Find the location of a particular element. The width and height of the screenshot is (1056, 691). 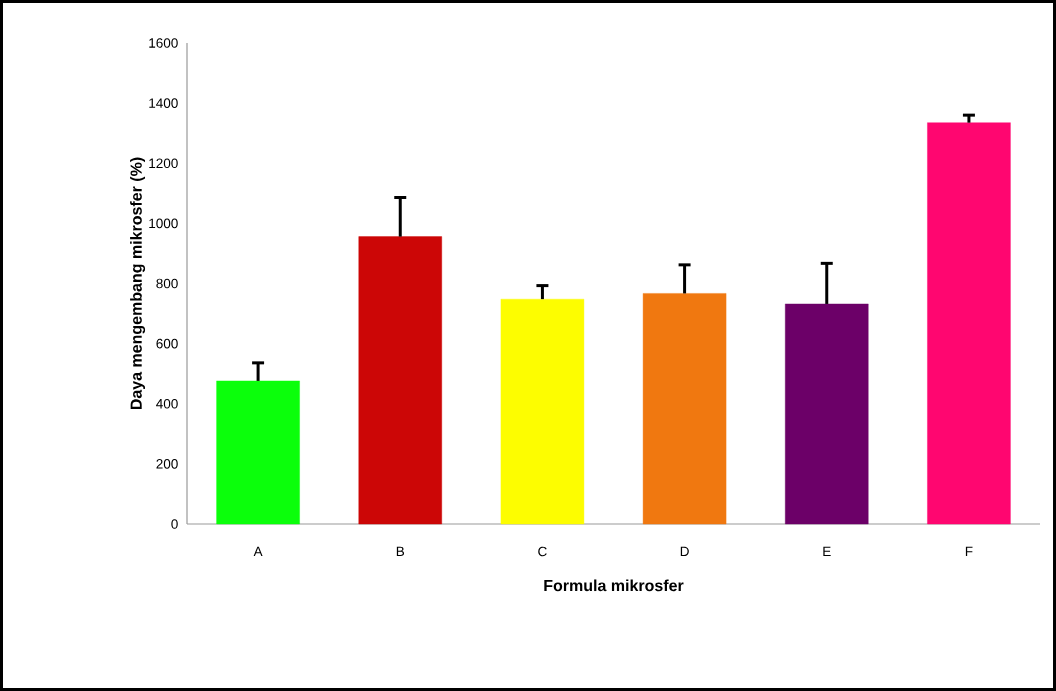

y-tick-label: 800 is located at coordinates (167, 283).